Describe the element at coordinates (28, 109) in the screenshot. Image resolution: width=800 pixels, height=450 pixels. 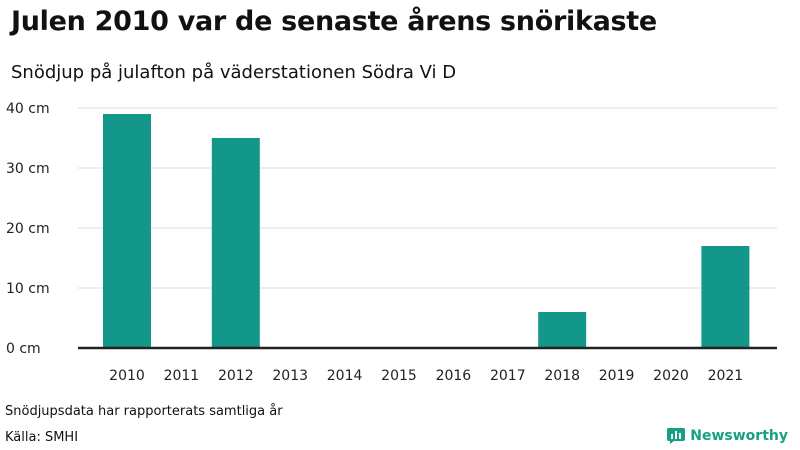
I see `y-tick-label: 40 cm` at that location.